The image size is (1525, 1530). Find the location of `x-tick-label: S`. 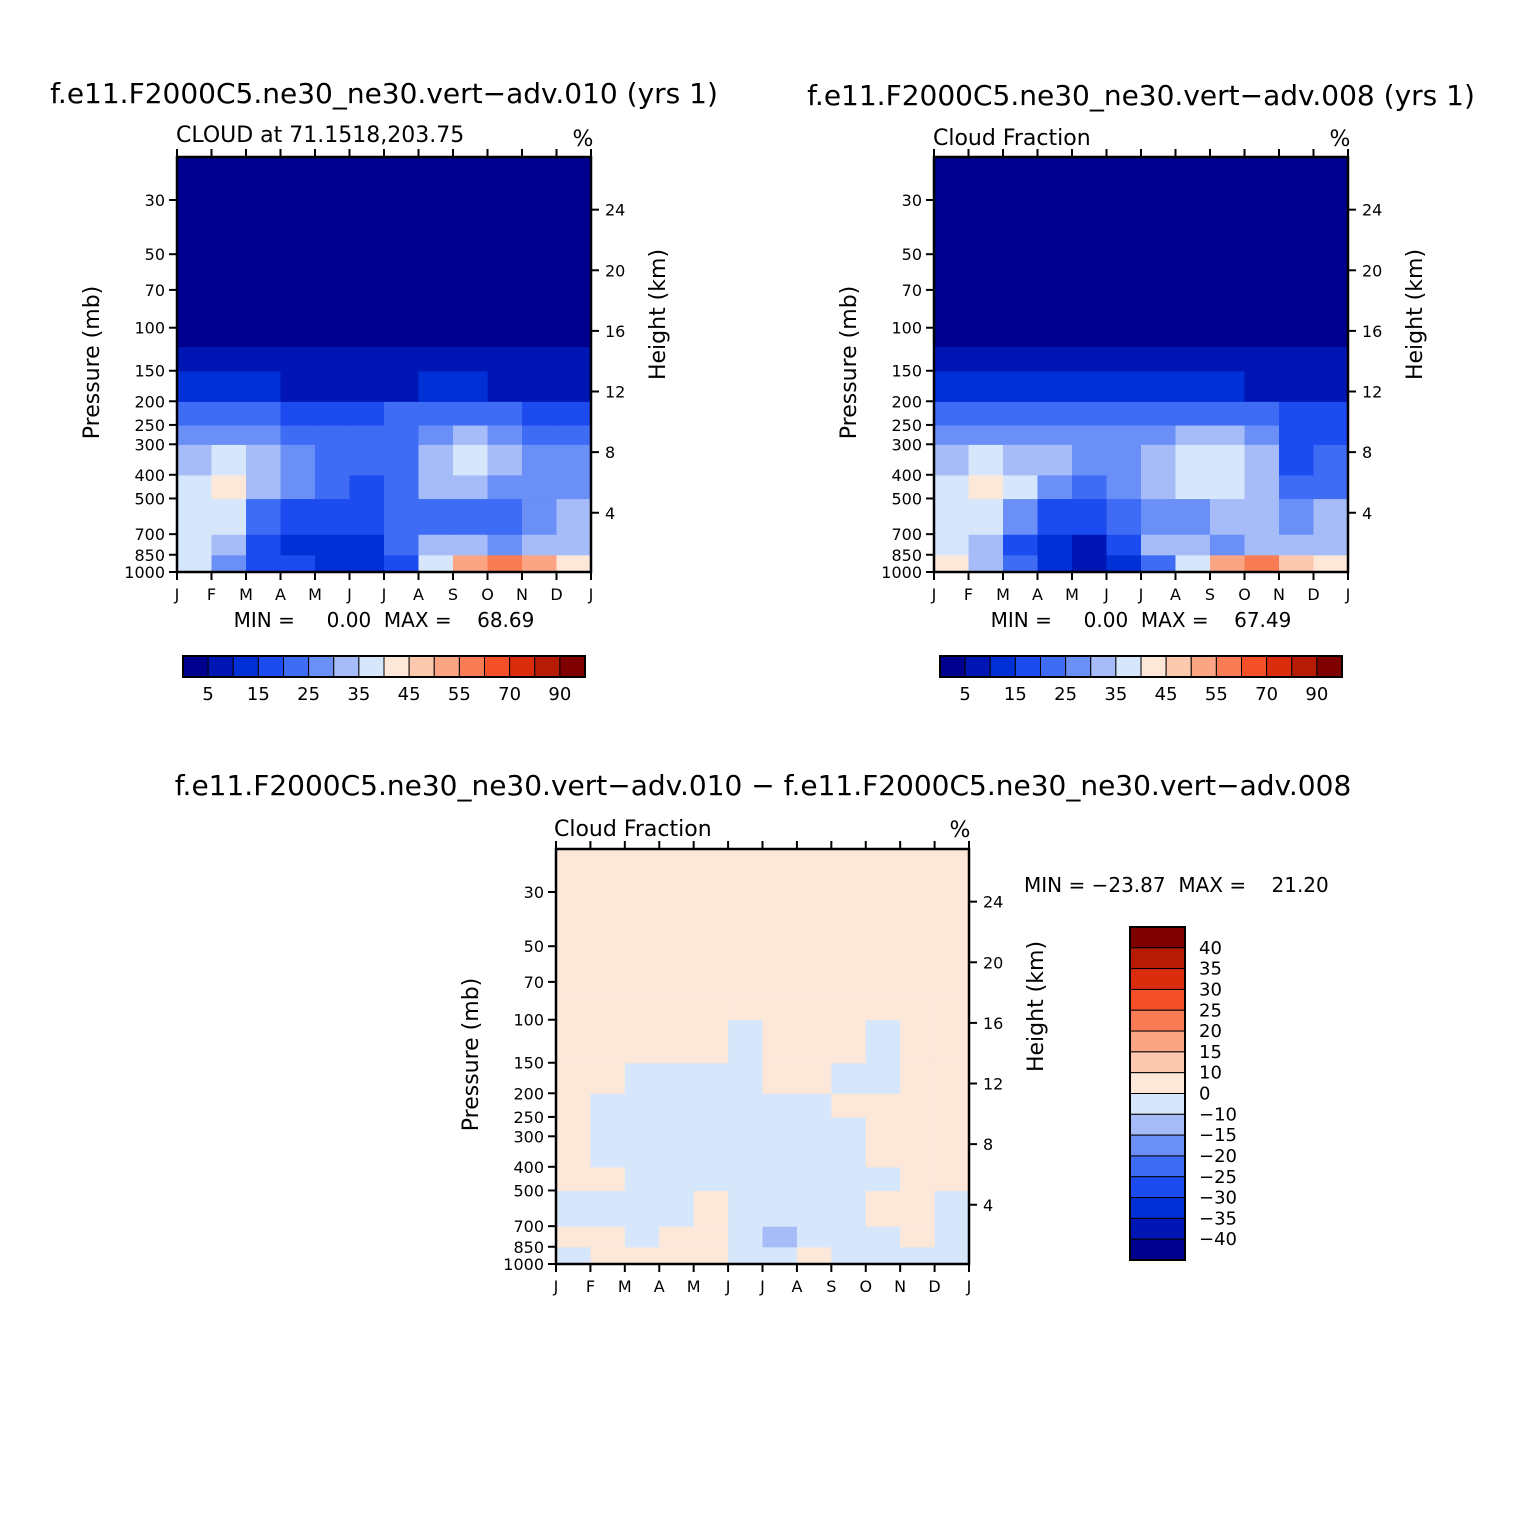

x-tick-label: S is located at coordinates (831, 1286).